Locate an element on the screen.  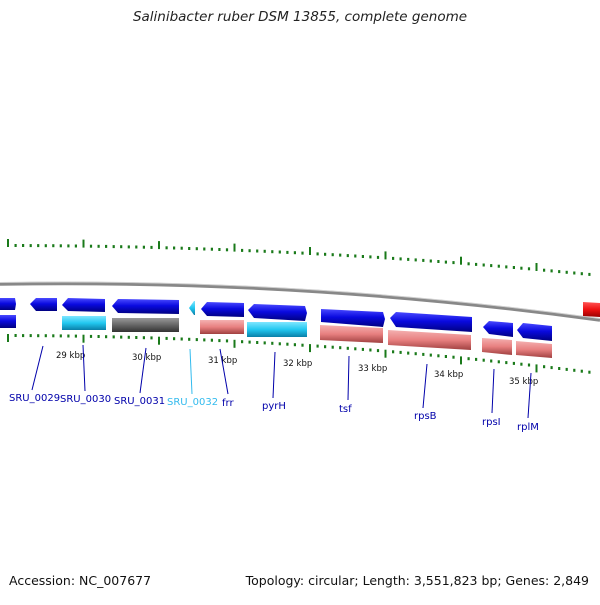
genome-backbone-highlight is located at coordinates (300, 300).